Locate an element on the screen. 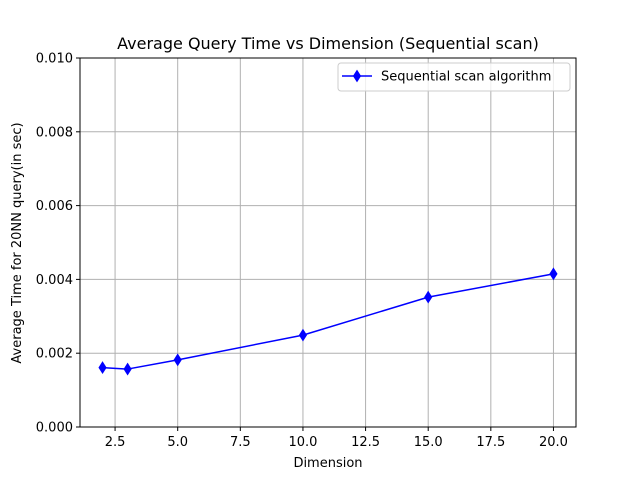 This screenshot has height=480, width=640. legend: Sequential scan algorithm is located at coordinates (454, 77).